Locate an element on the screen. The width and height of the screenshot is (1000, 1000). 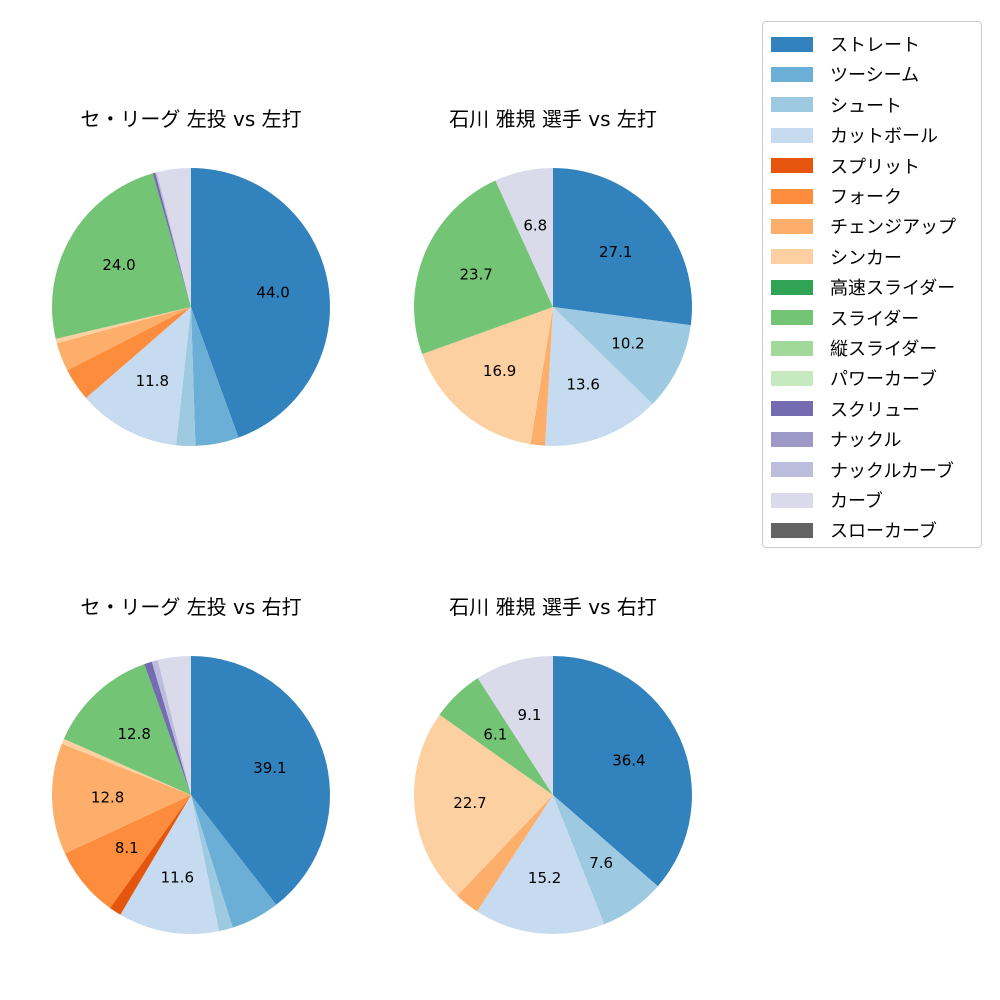
legend-item: ストレート is located at coordinates (845, 45).